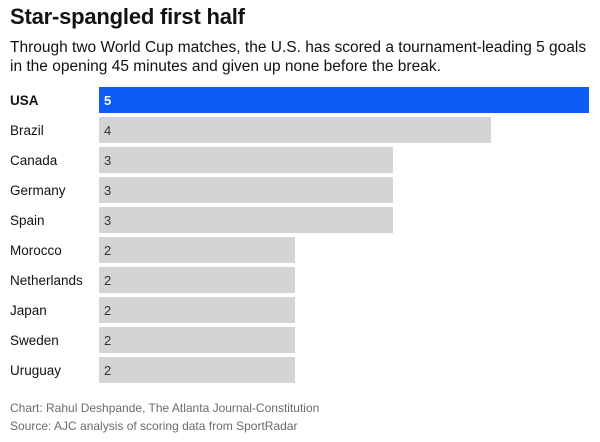 The image size is (600, 442). I want to click on chart-title: Star-spangled first half, so click(127, 16).